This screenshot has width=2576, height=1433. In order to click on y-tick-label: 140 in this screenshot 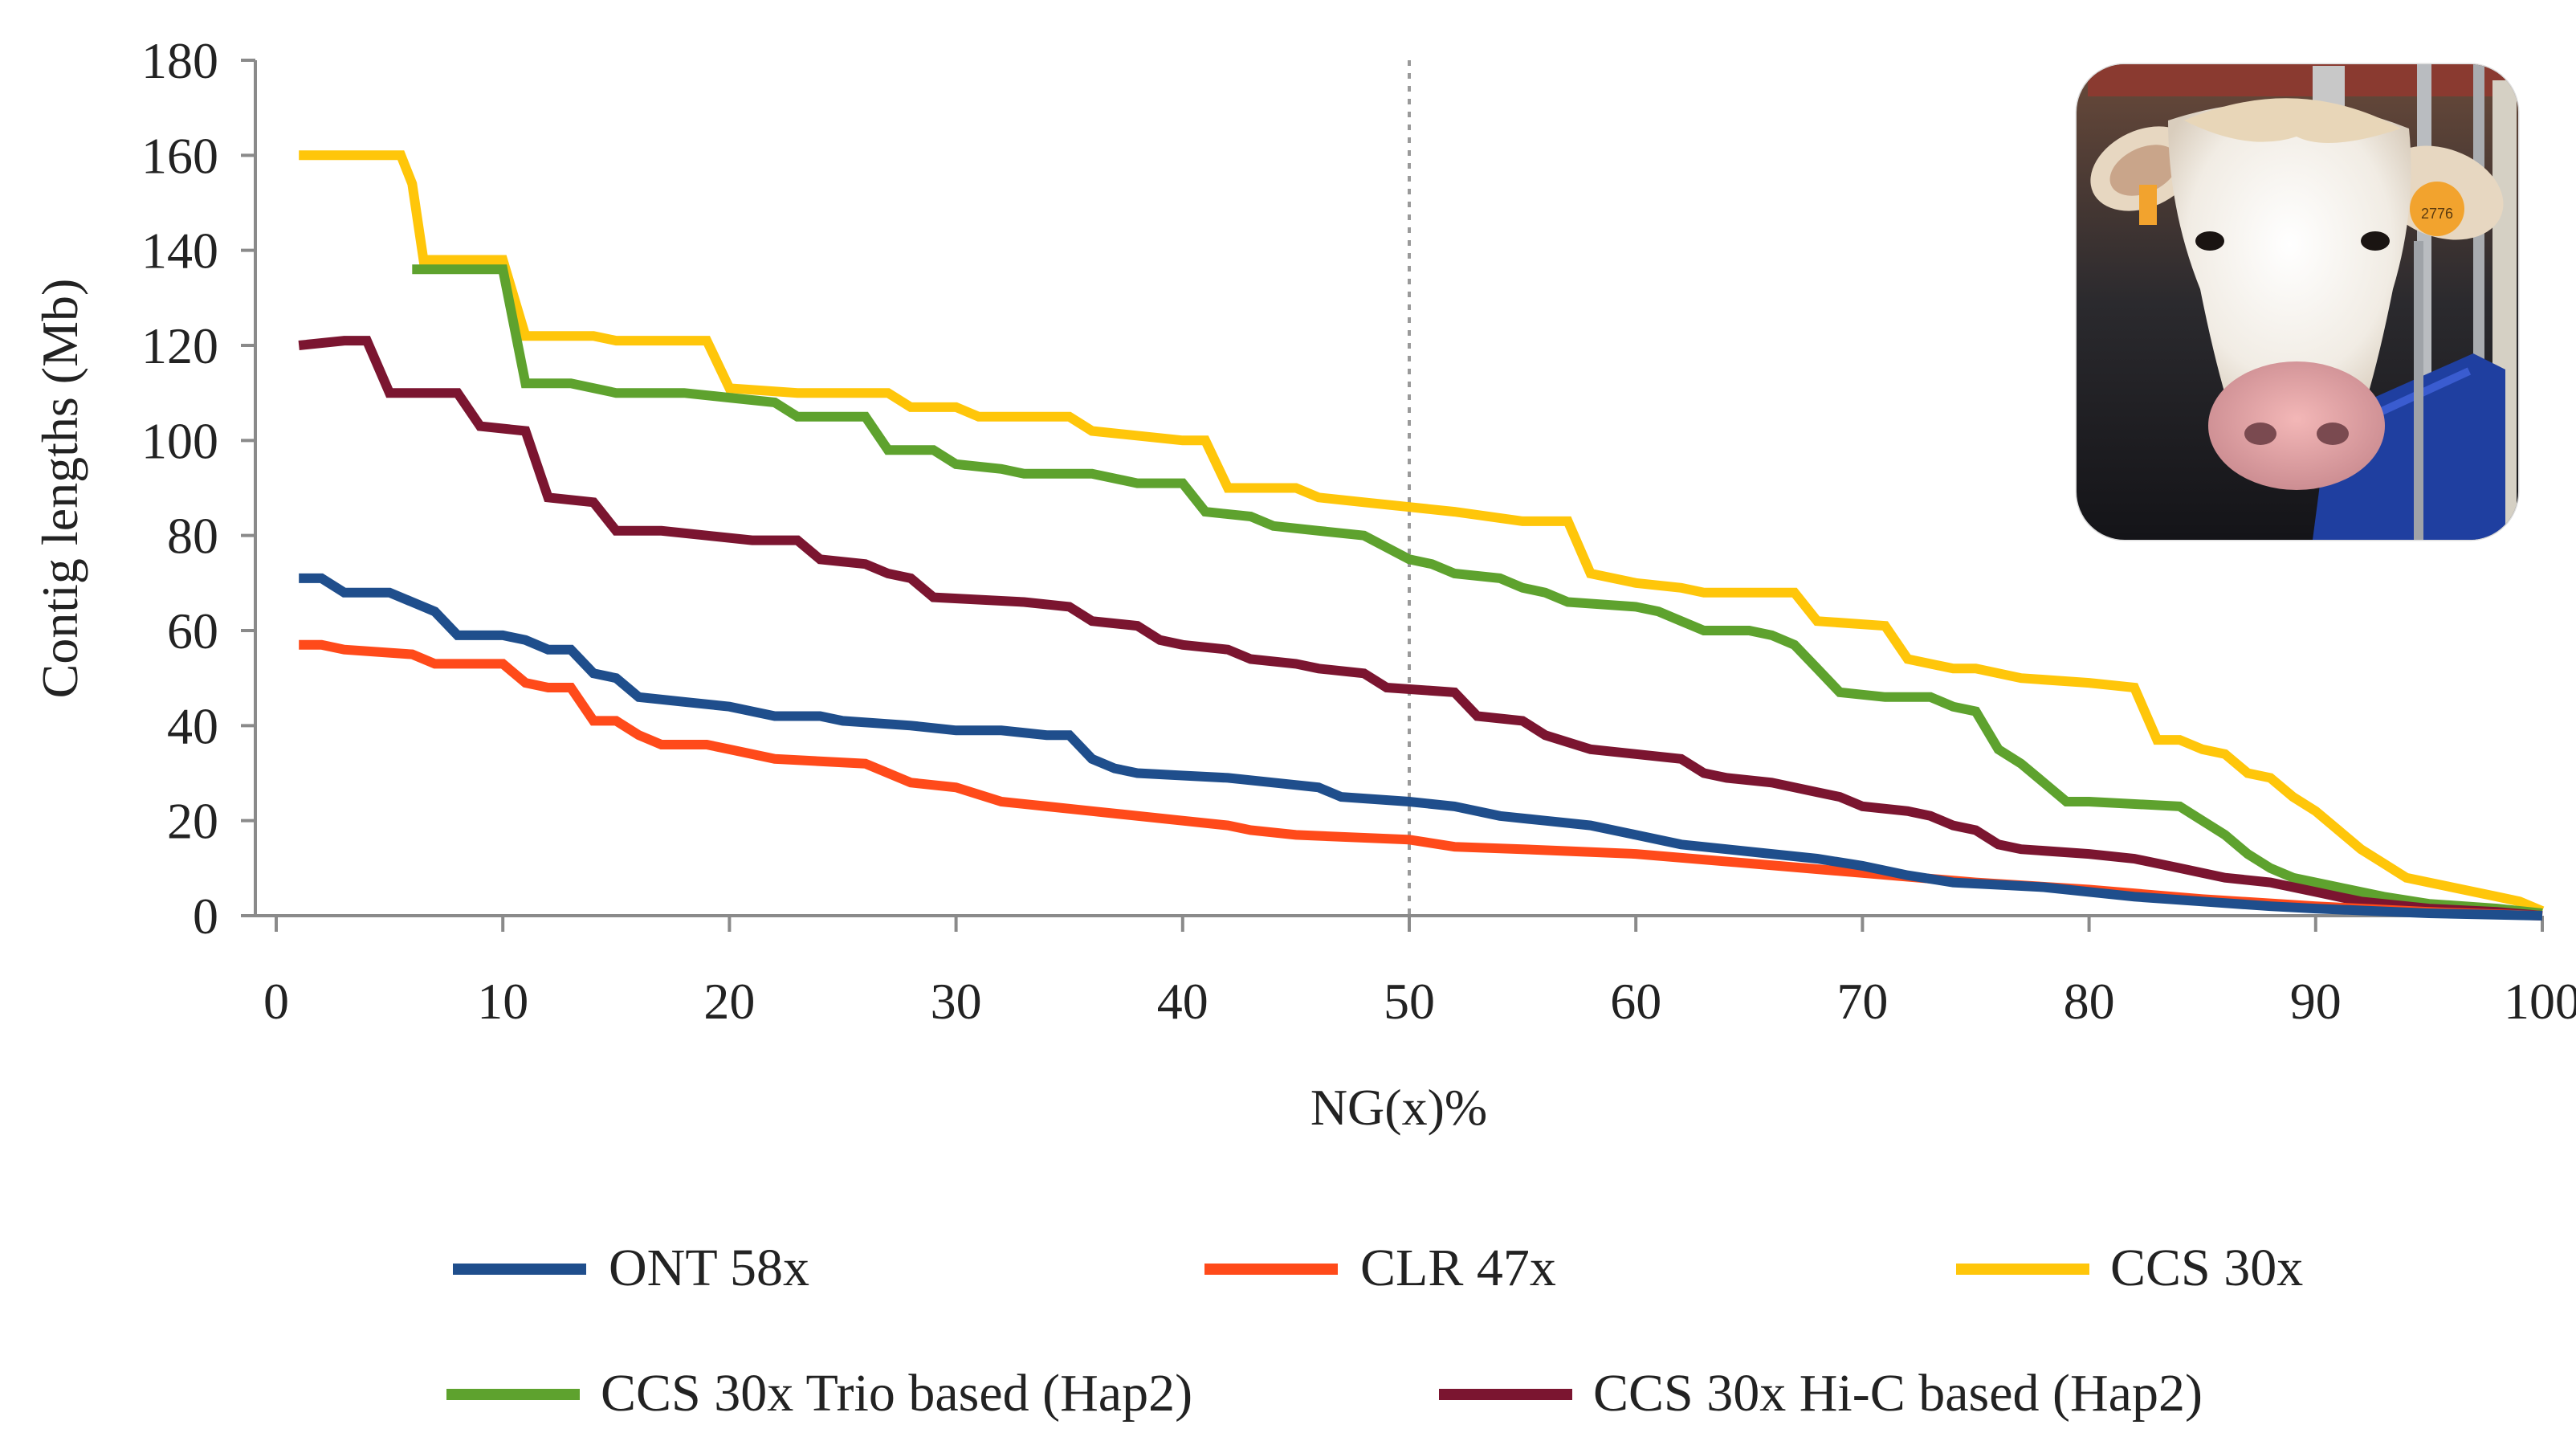, I will do `click(179, 252)`.